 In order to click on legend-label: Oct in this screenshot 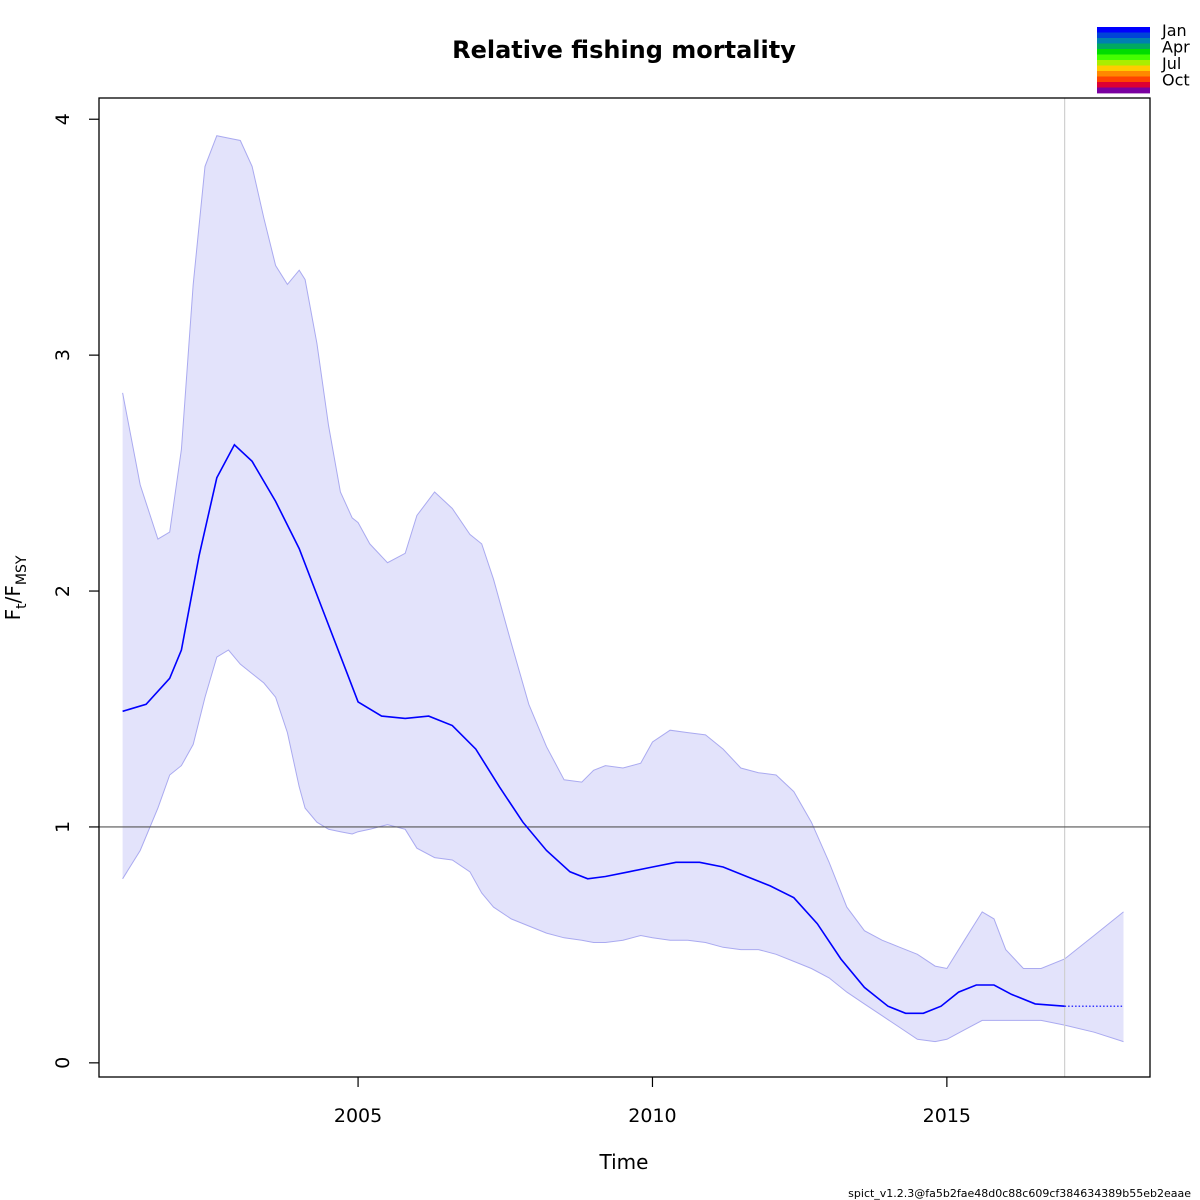, I will do `click(1176, 80)`.